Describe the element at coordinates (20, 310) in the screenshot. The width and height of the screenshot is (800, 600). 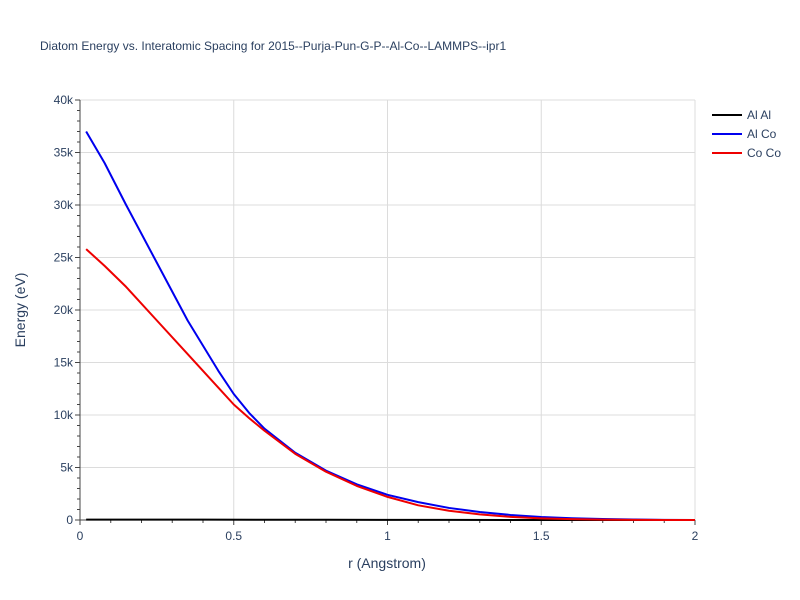
I see `y-axis-title: Energy (eV)` at that location.